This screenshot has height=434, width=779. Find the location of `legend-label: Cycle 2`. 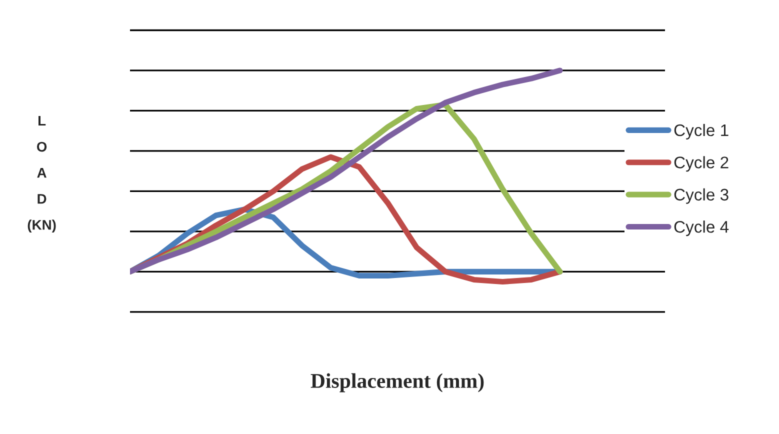

legend-label: Cycle 2 is located at coordinates (701, 164).